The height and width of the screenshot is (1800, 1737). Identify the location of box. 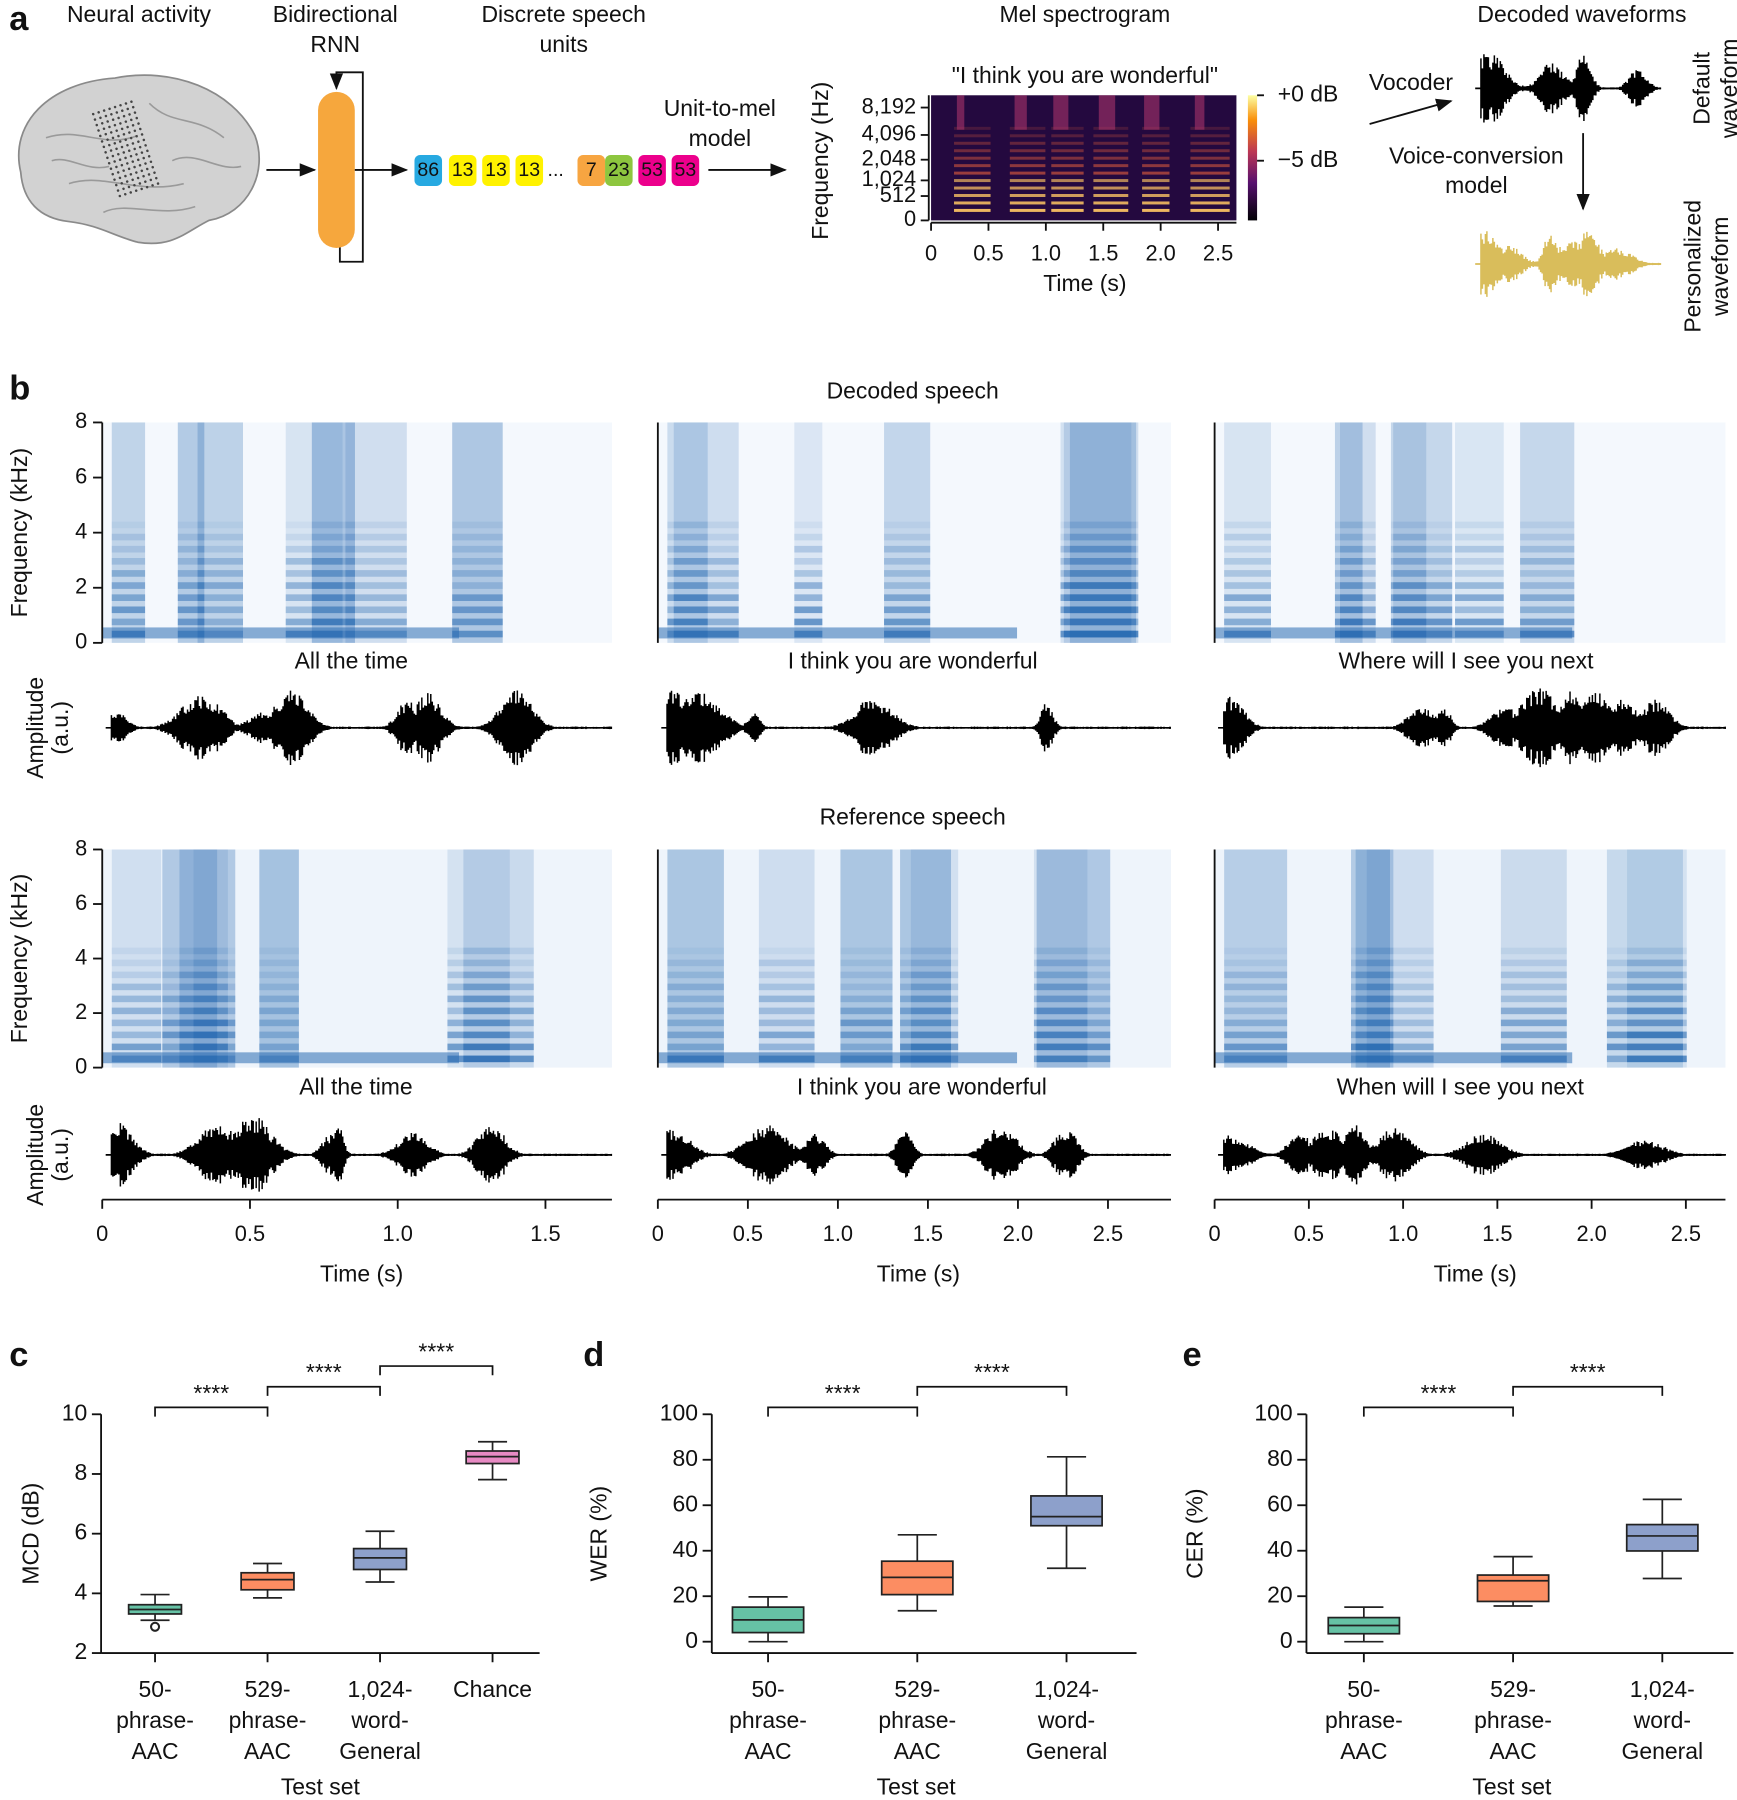
(267, 1581).